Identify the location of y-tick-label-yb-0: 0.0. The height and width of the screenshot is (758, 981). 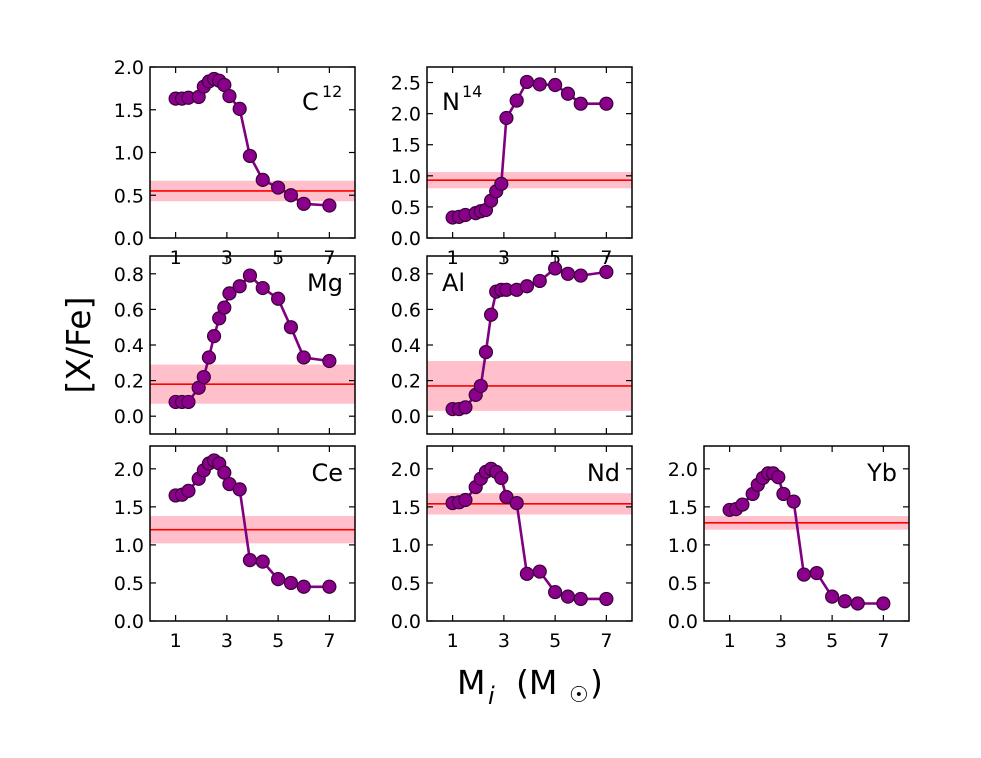
(683, 622).